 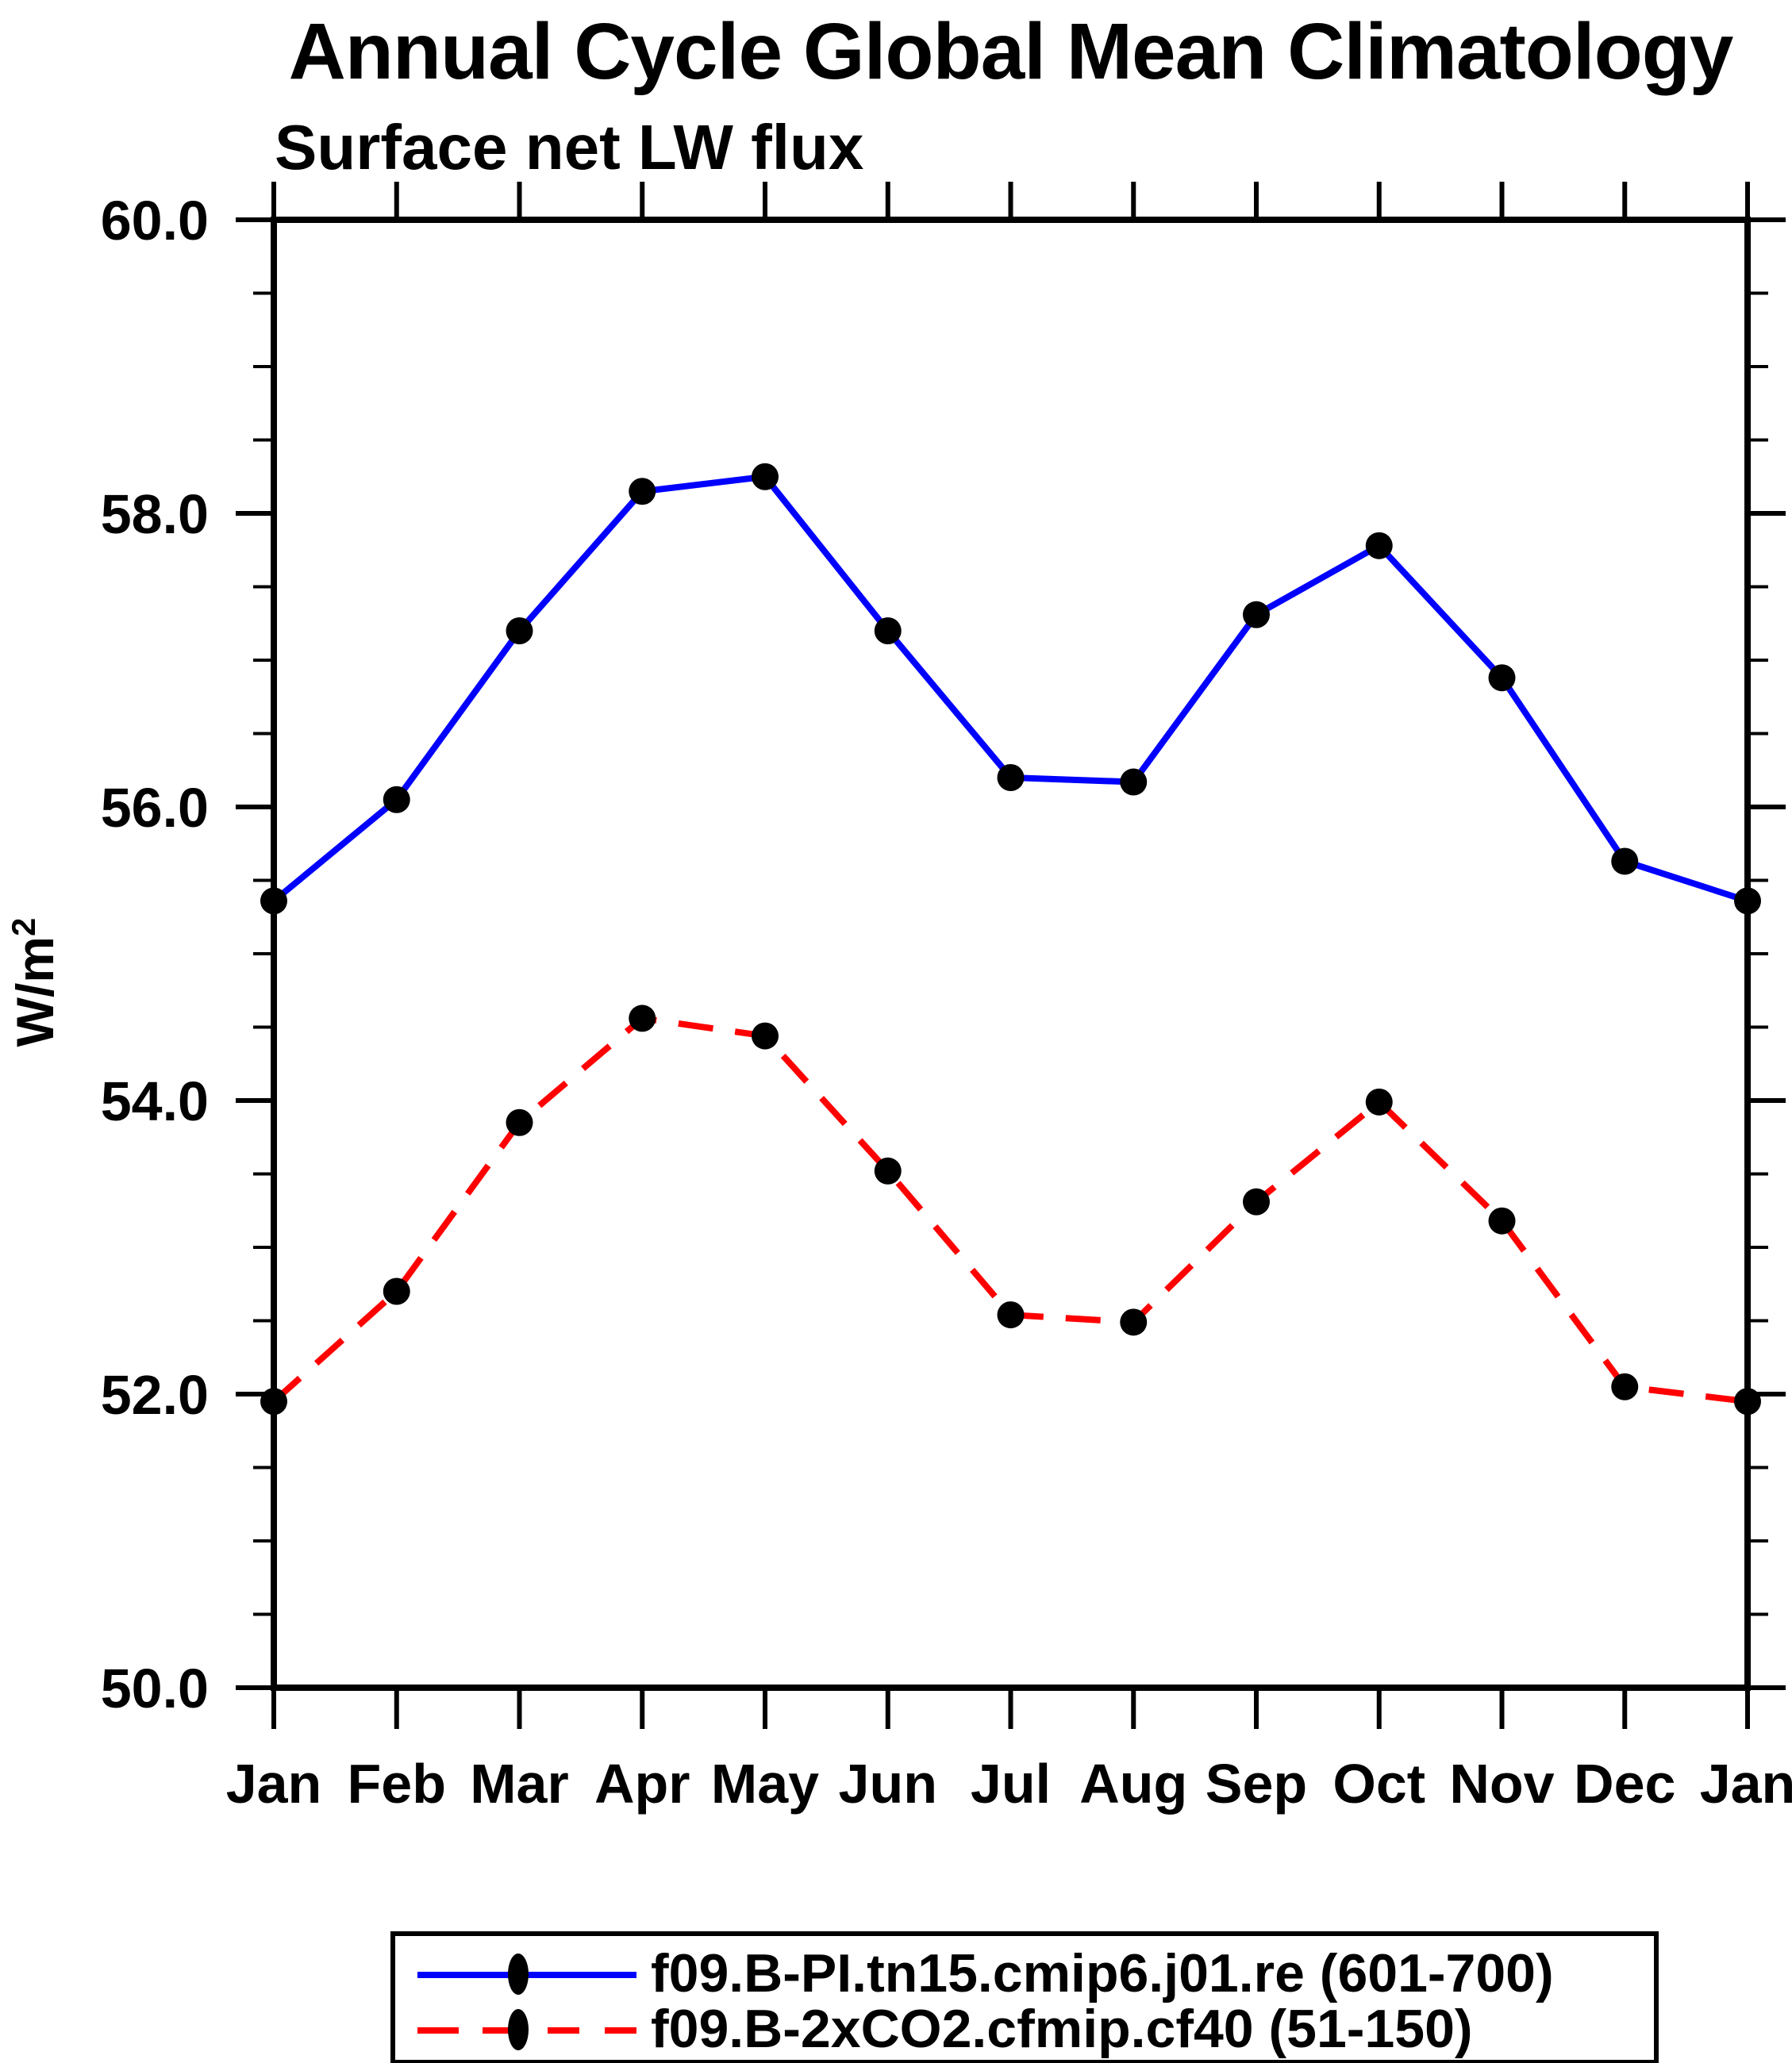 What do you see at coordinates (155, 221) in the screenshot?
I see `y-tick-label: 60.0` at bounding box center [155, 221].